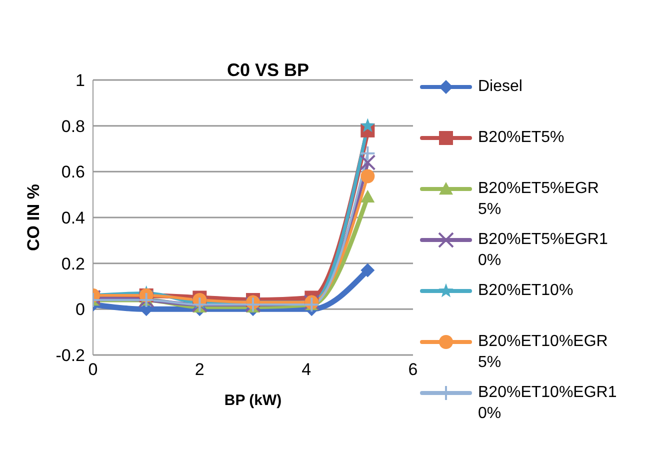 Image resolution: width=647 pixels, height=450 pixels. Describe the element at coordinates (307, 370) in the screenshot. I see `x-tick-label: 4` at that location.